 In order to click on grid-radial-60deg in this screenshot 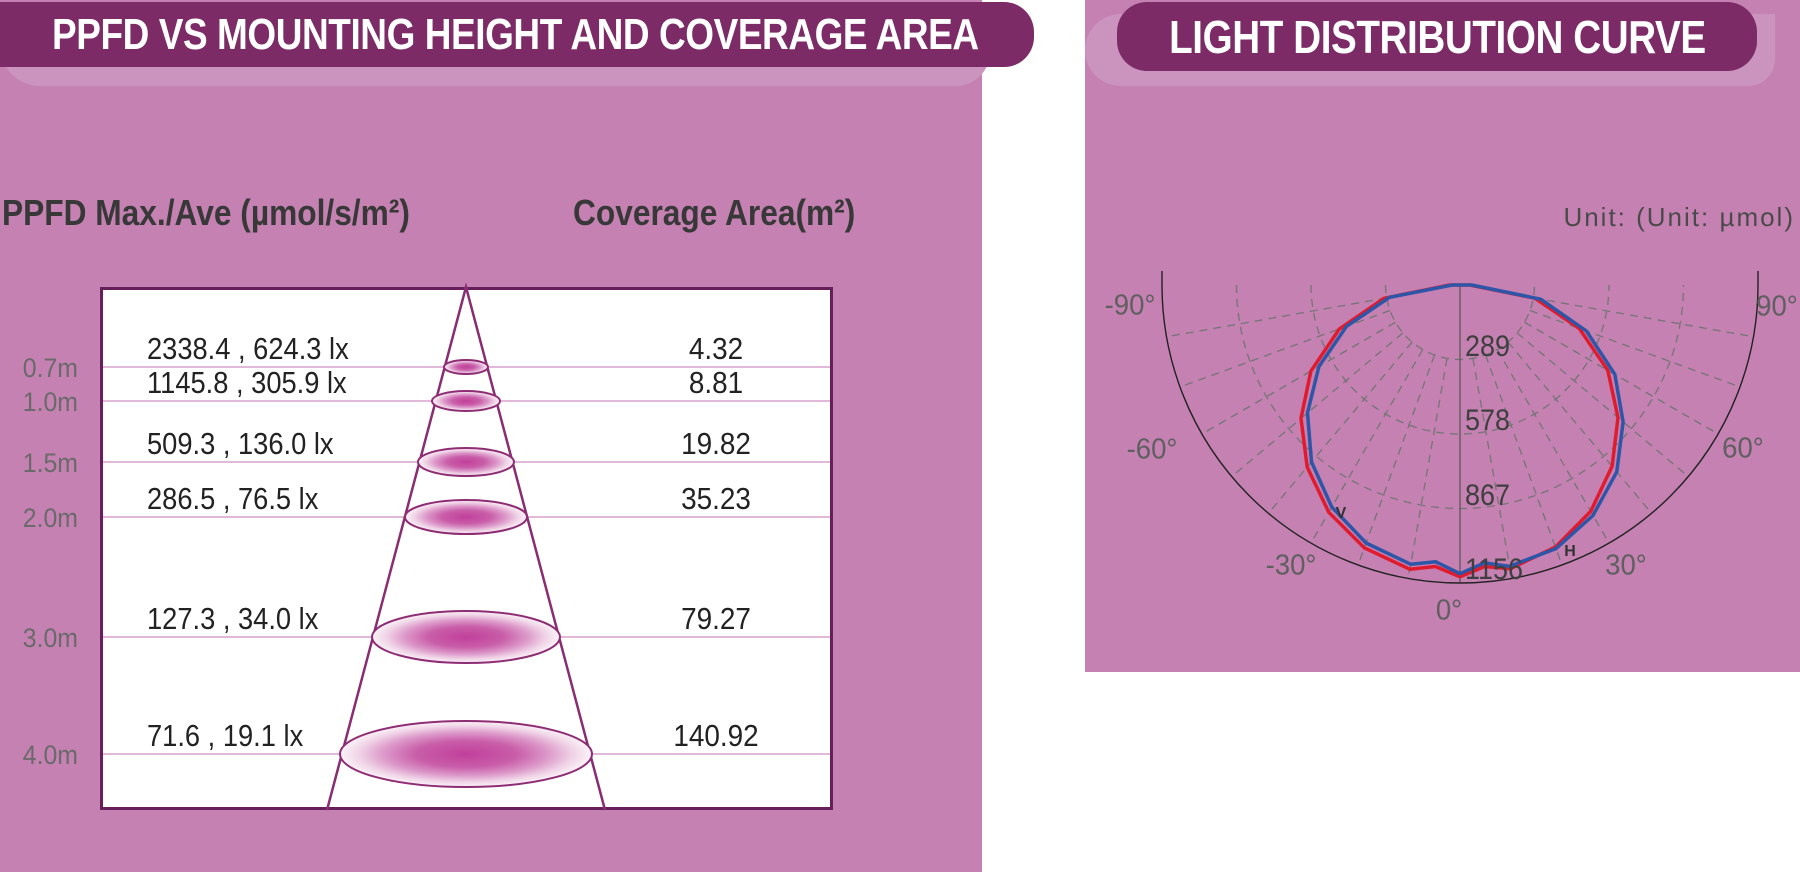, I will do `click(1621, 378)`.